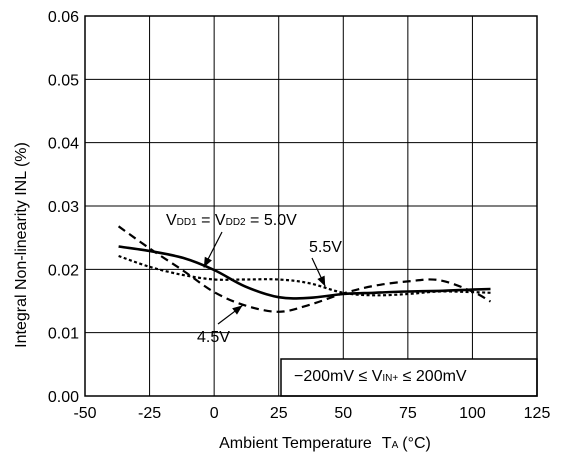 Image resolution: width=564 pixels, height=461 pixels. I want to click on series-line-5v5V, so click(304, 275).